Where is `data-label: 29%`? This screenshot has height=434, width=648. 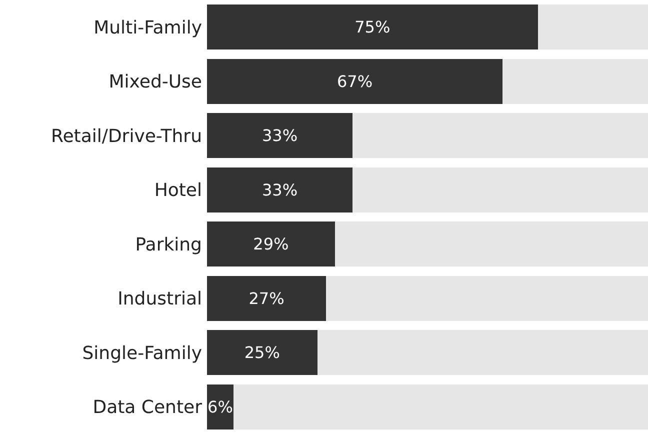
data-label: 29% is located at coordinates (271, 244).